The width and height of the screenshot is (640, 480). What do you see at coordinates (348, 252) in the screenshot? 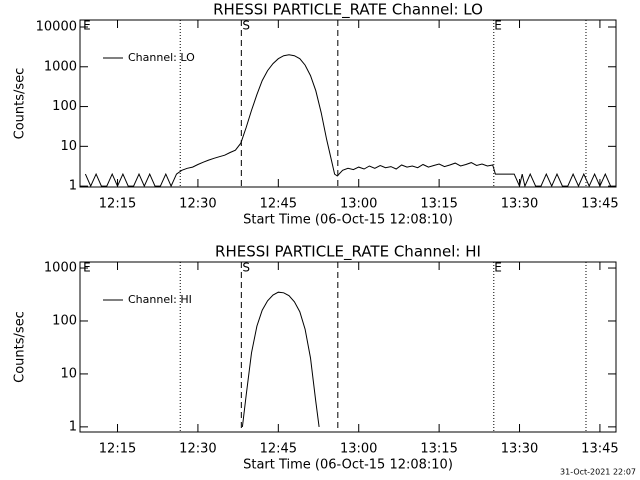
I see `chart-title: RHESSI PARTICLE_RATE Channel: HI` at bounding box center [348, 252].